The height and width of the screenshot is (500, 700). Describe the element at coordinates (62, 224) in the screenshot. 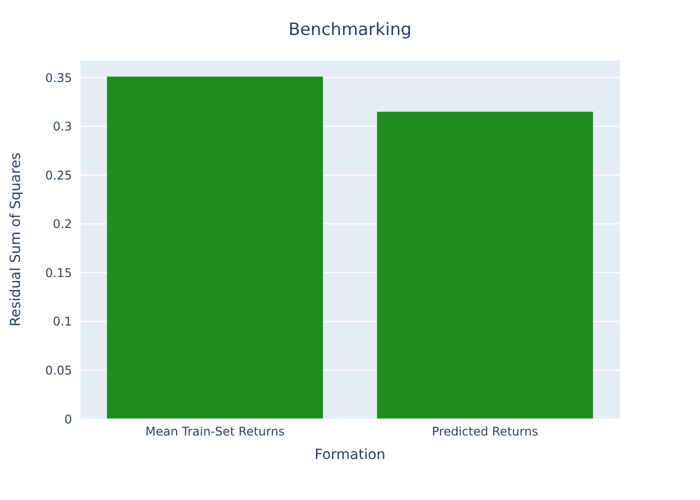

I see `y-tick-label: 0.2` at that location.